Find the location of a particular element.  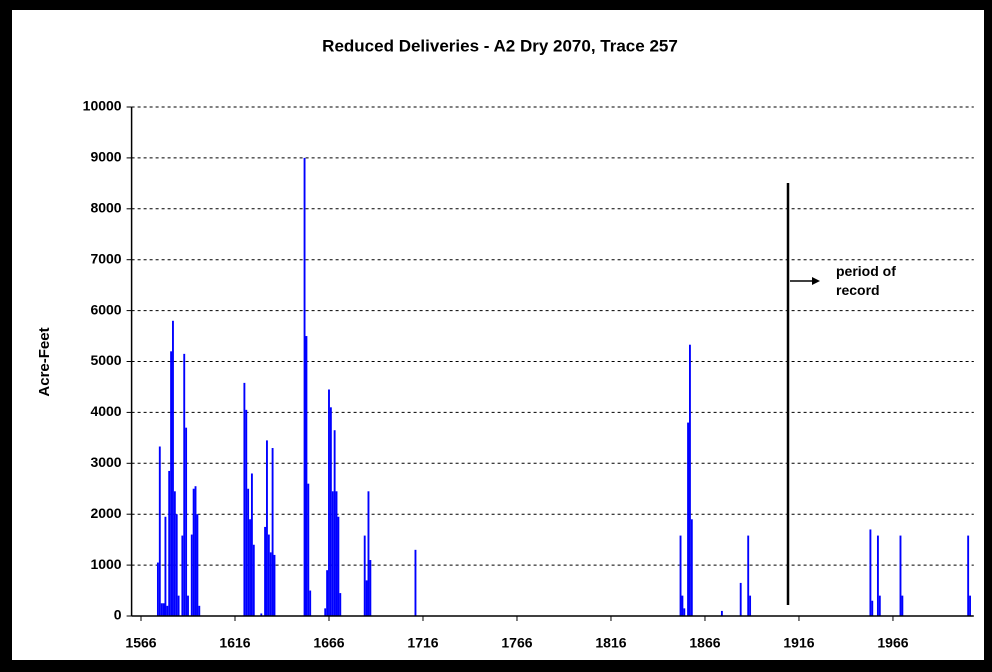

y-tick-label: 2000 is located at coordinates (105, 513).